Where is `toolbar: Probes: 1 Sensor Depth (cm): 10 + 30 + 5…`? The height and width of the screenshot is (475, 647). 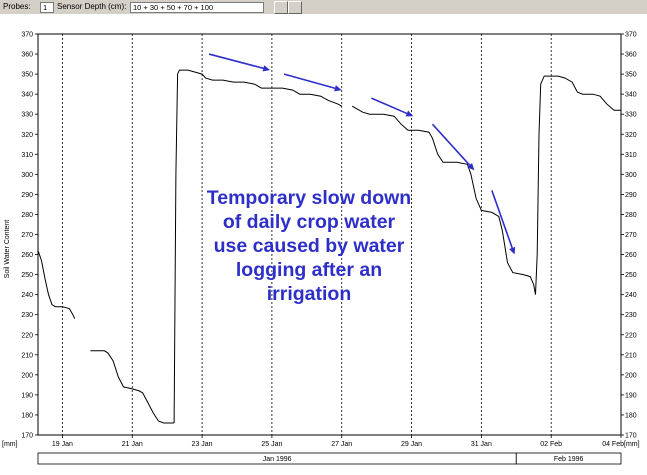
toolbar: Probes: 1 Sensor Depth (cm): 10 + 30 + 5… is located at coordinates (323, 7).